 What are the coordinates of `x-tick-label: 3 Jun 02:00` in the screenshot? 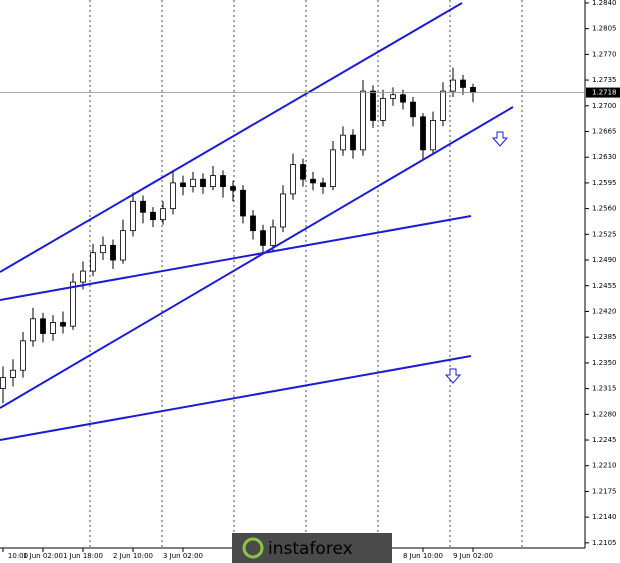 It's located at (183, 556).